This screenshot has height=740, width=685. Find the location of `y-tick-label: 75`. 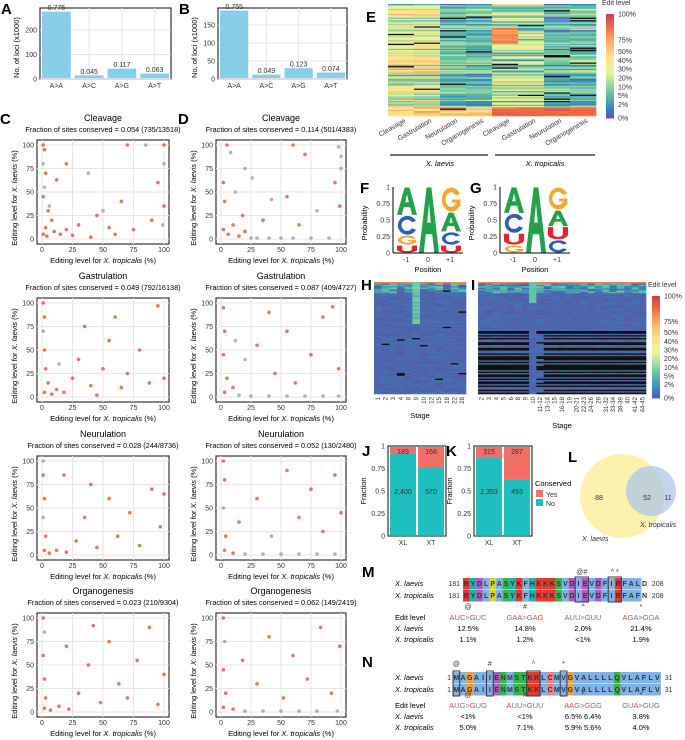

y-tick-label: 75 is located at coordinates (30, 327).